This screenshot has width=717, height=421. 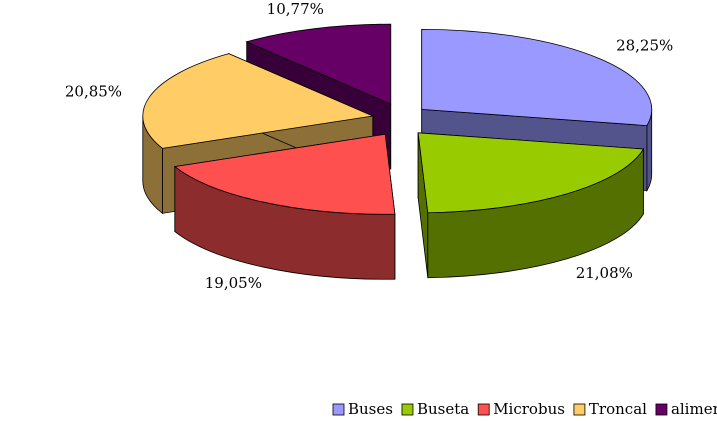 I want to click on data-label: 21,08%, so click(x=604, y=273).